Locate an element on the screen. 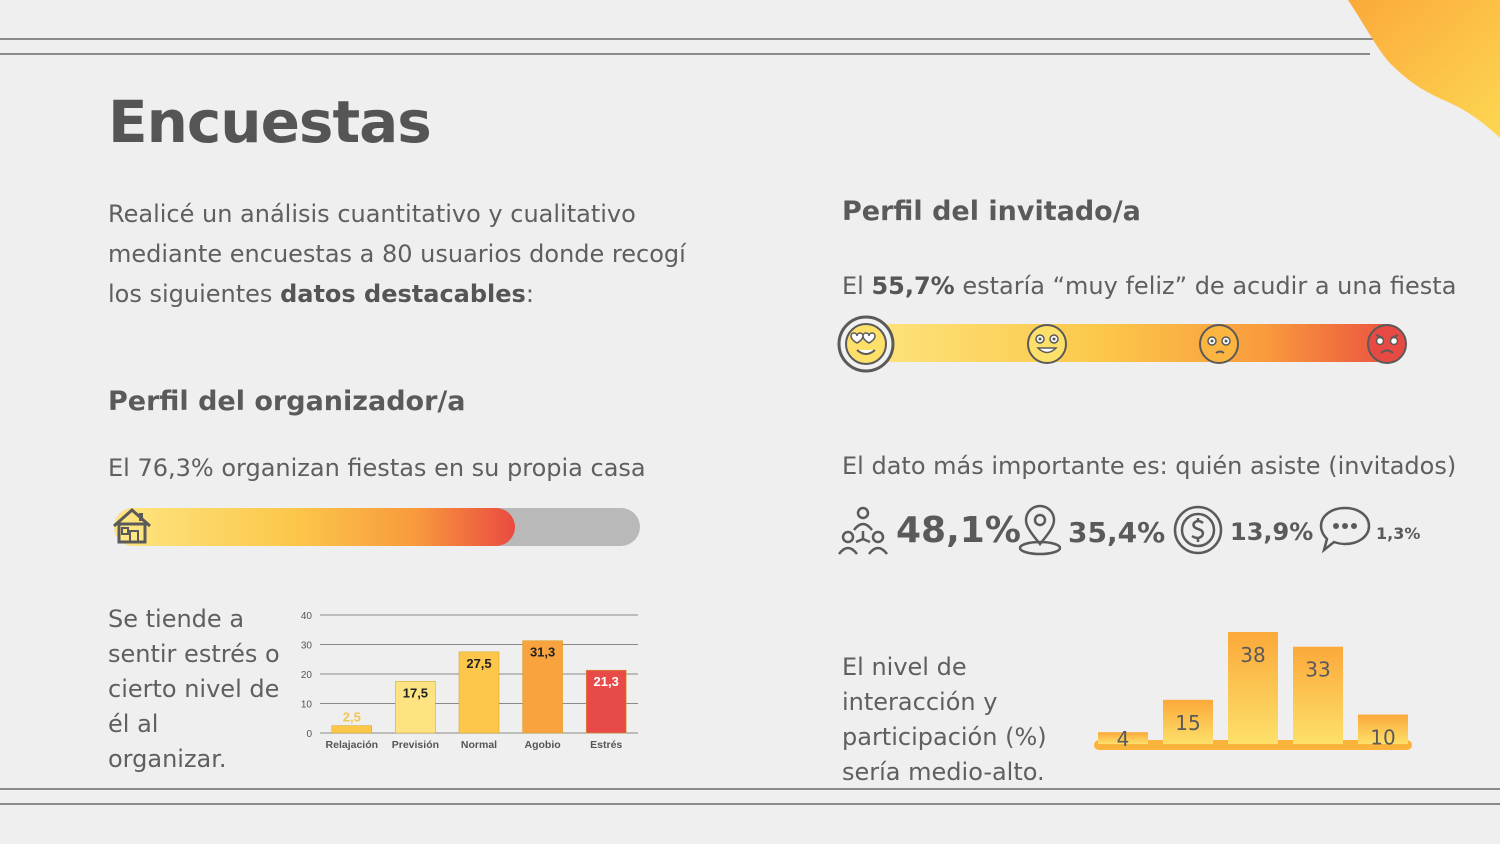  factor-money-value: 13,9% is located at coordinates (1272, 532).